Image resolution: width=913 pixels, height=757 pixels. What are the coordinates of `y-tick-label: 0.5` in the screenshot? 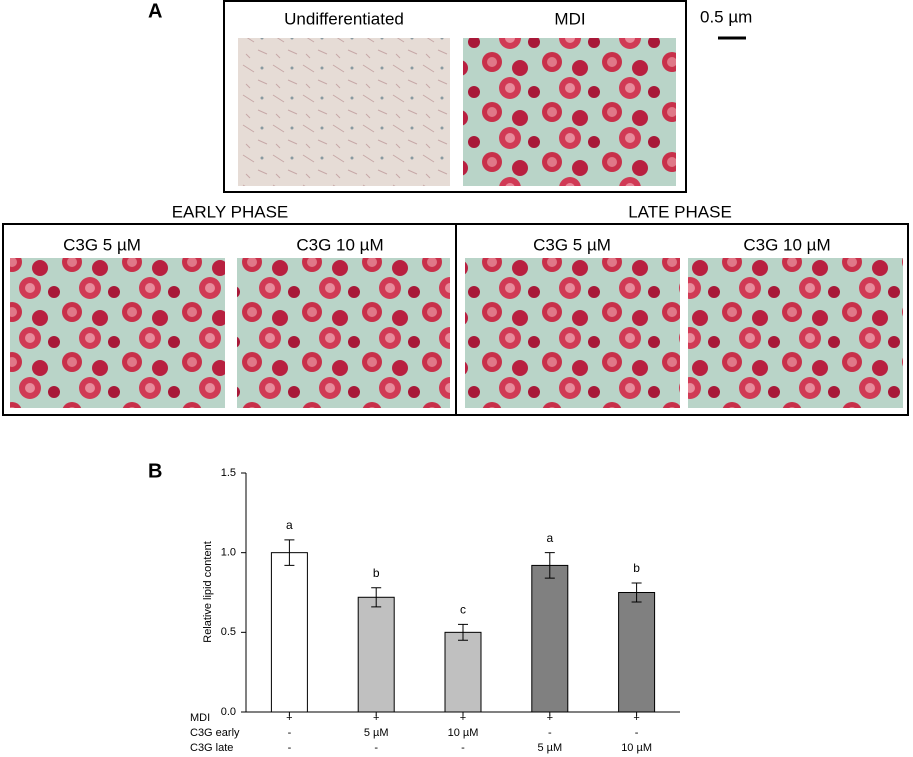 It's located at (228, 632).